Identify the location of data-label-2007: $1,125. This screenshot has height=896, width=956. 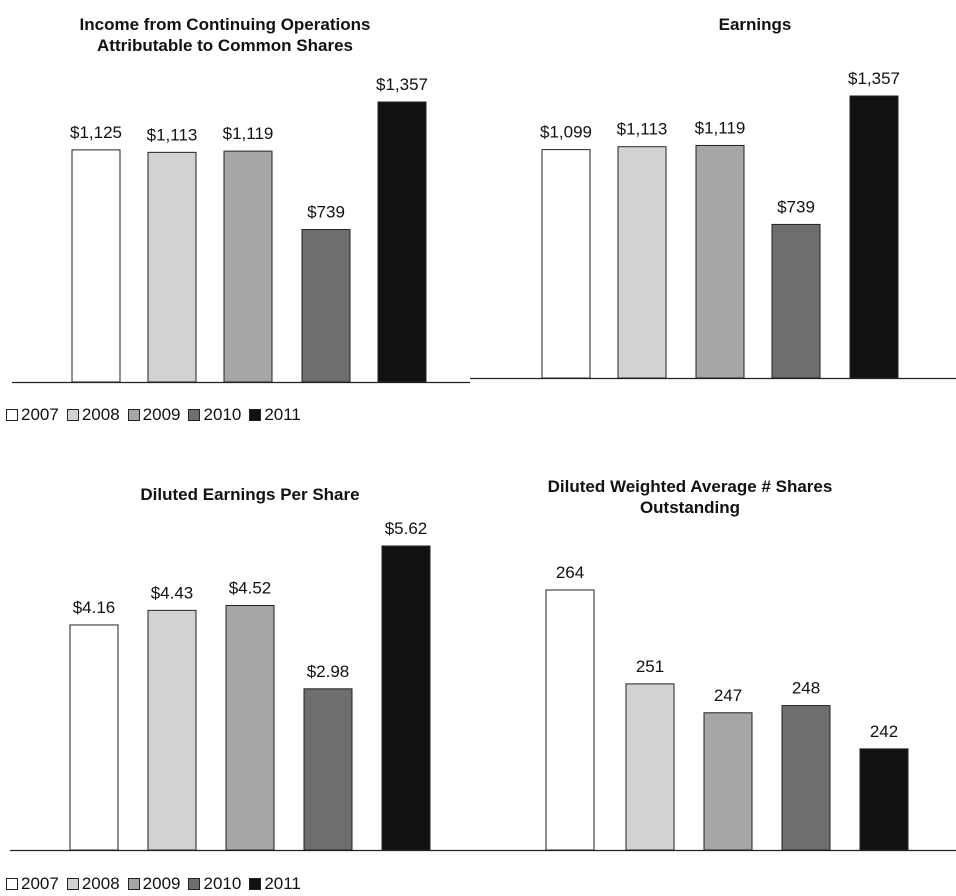
(96, 132).